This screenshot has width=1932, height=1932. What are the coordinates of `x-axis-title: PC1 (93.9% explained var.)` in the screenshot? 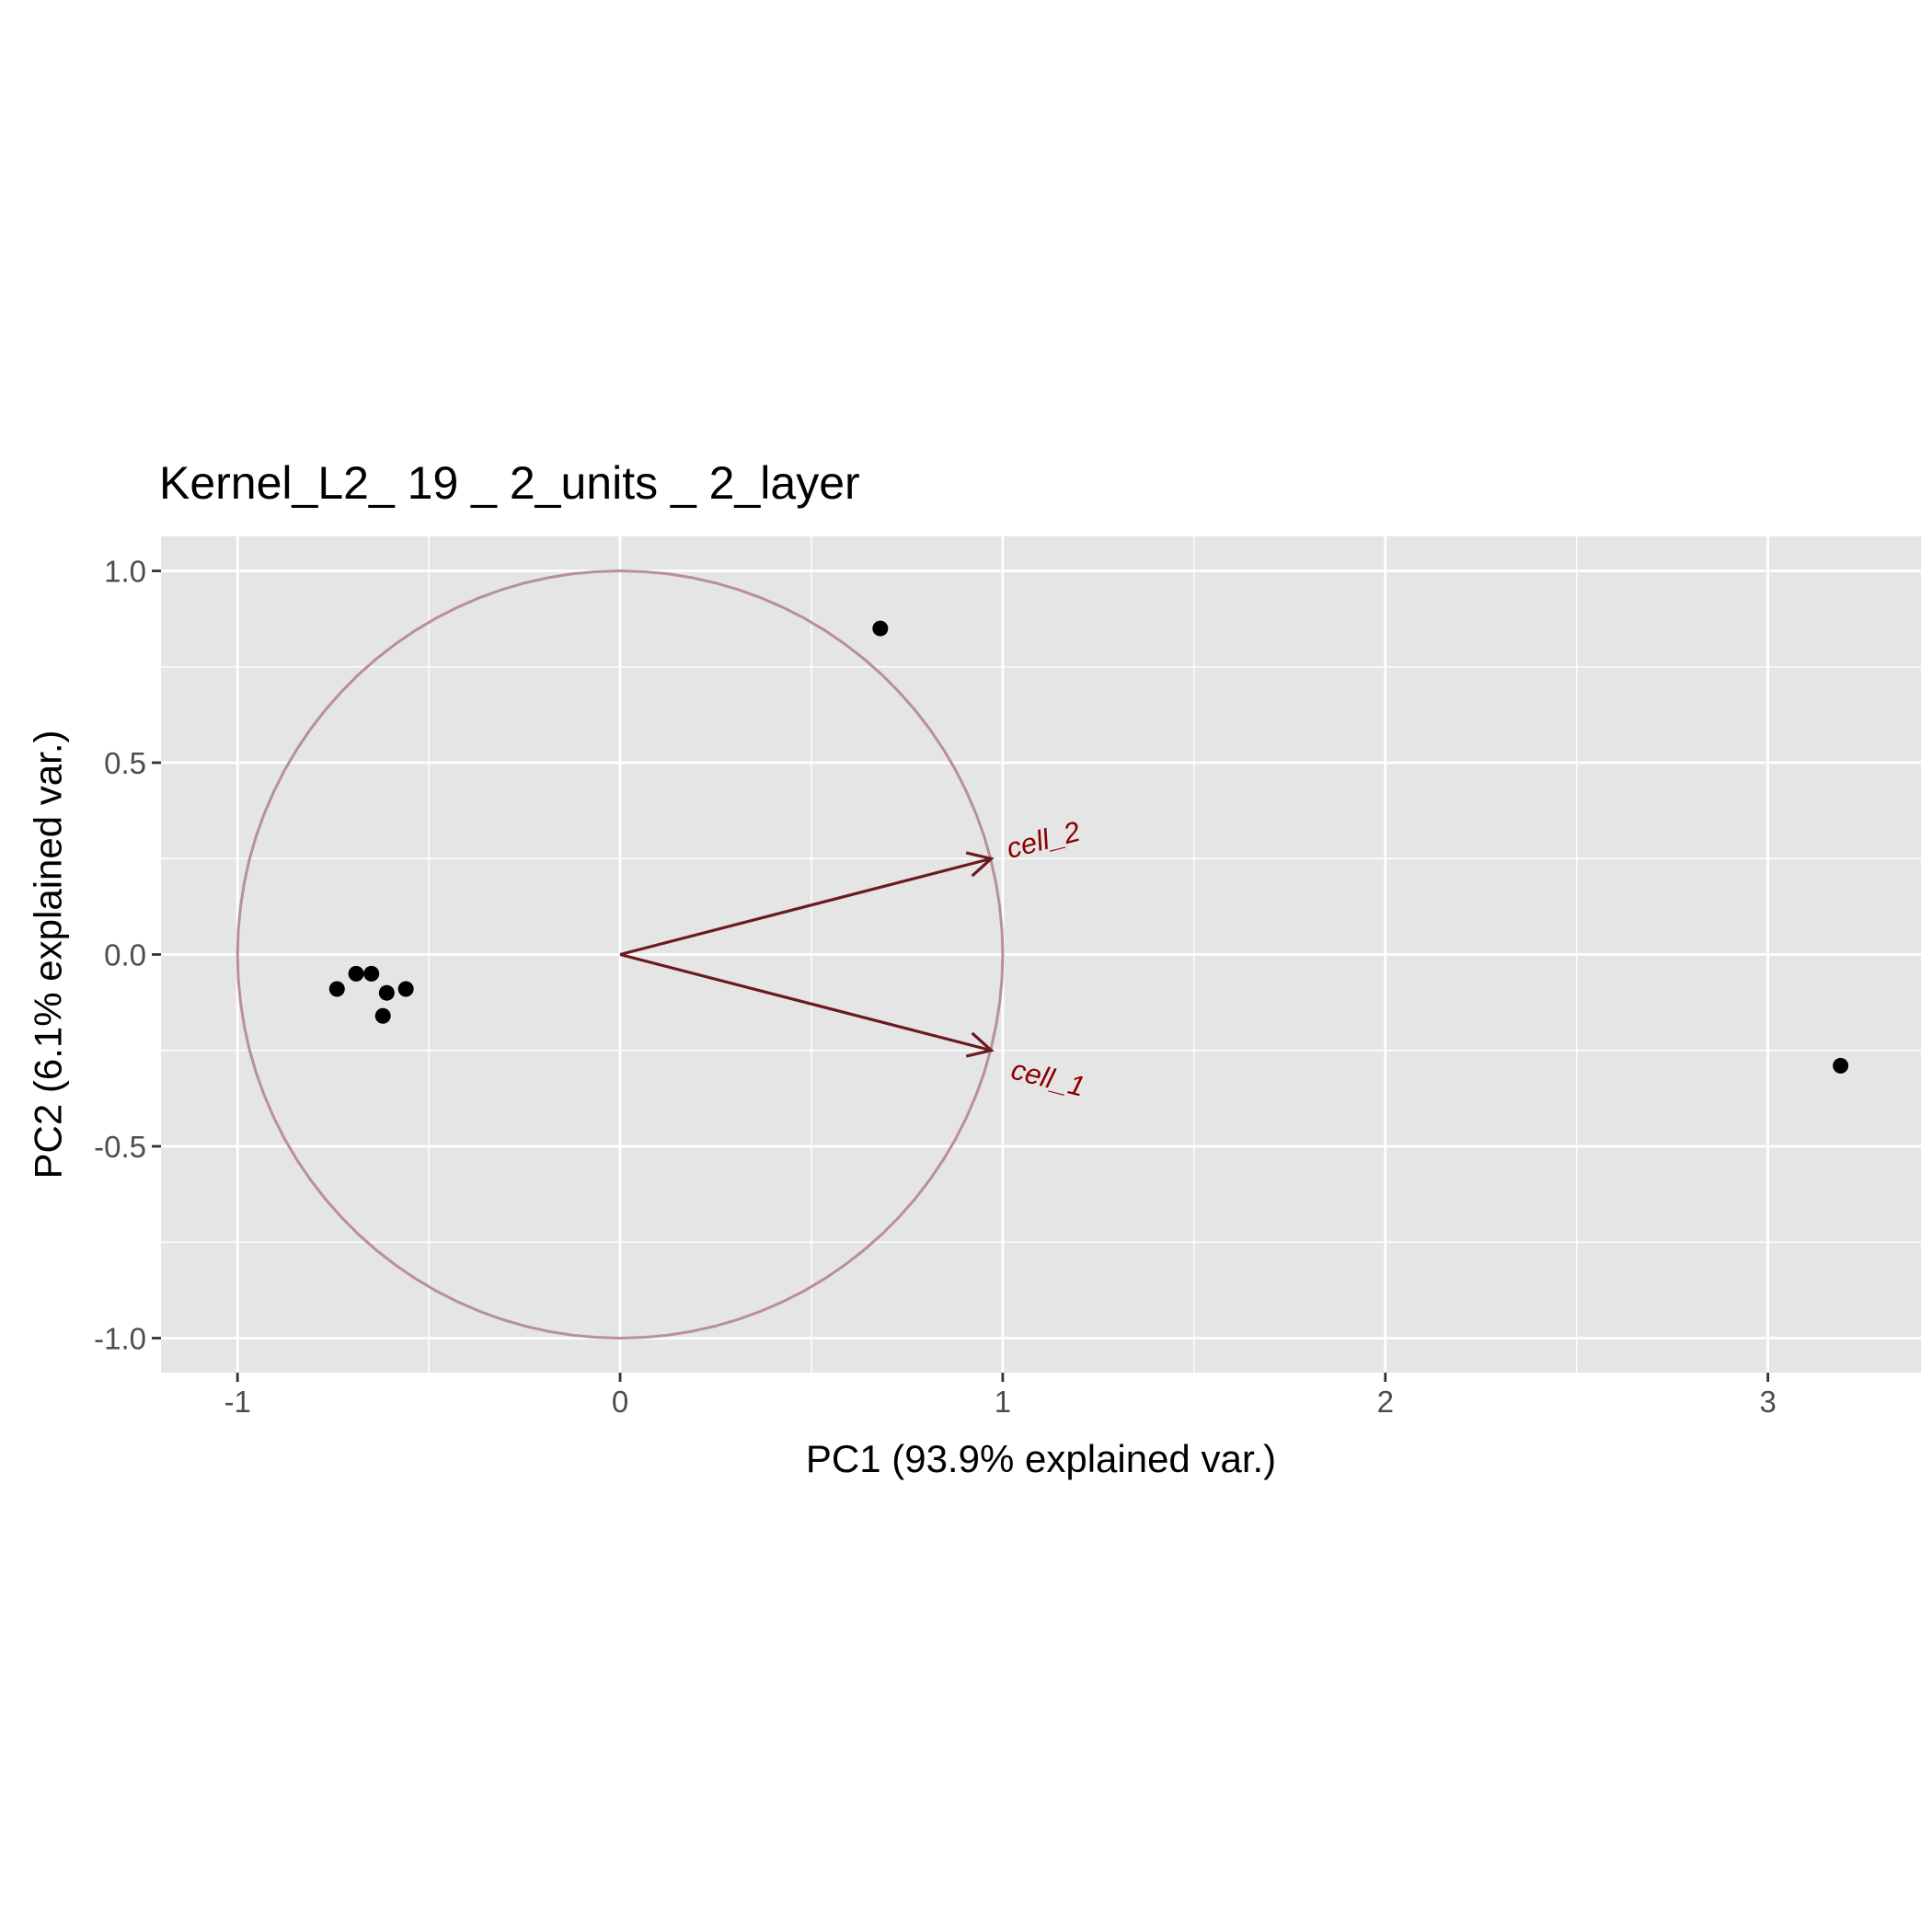 It's located at (1041, 1458).